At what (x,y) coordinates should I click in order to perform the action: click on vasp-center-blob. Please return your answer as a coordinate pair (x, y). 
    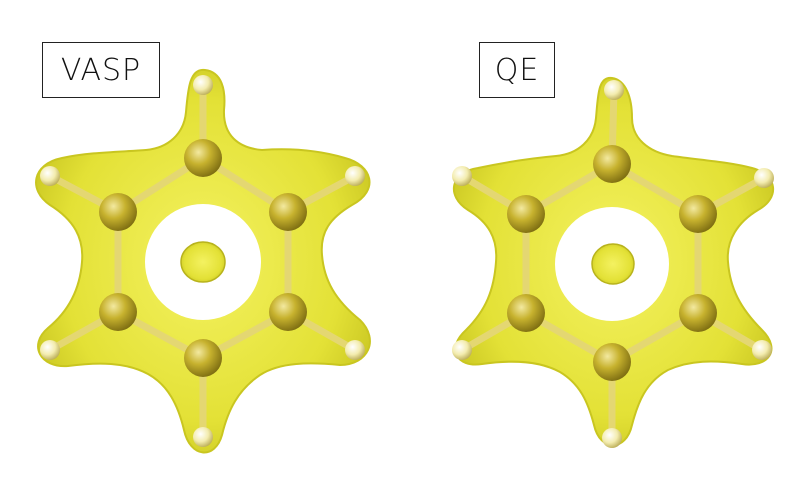
    Looking at the image, I should click on (203, 262).